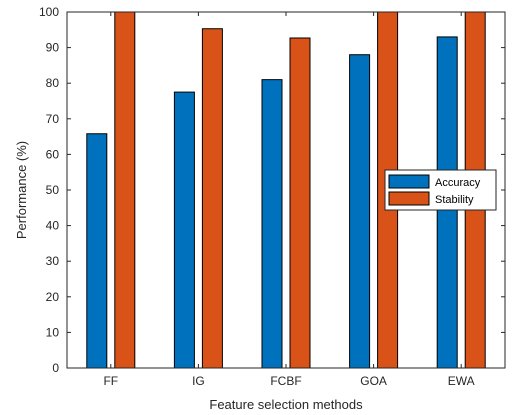 This screenshot has width=516, height=415. What do you see at coordinates (272, 224) in the screenshot?
I see `bar-accuracy-fcbf` at bounding box center [272, 224].